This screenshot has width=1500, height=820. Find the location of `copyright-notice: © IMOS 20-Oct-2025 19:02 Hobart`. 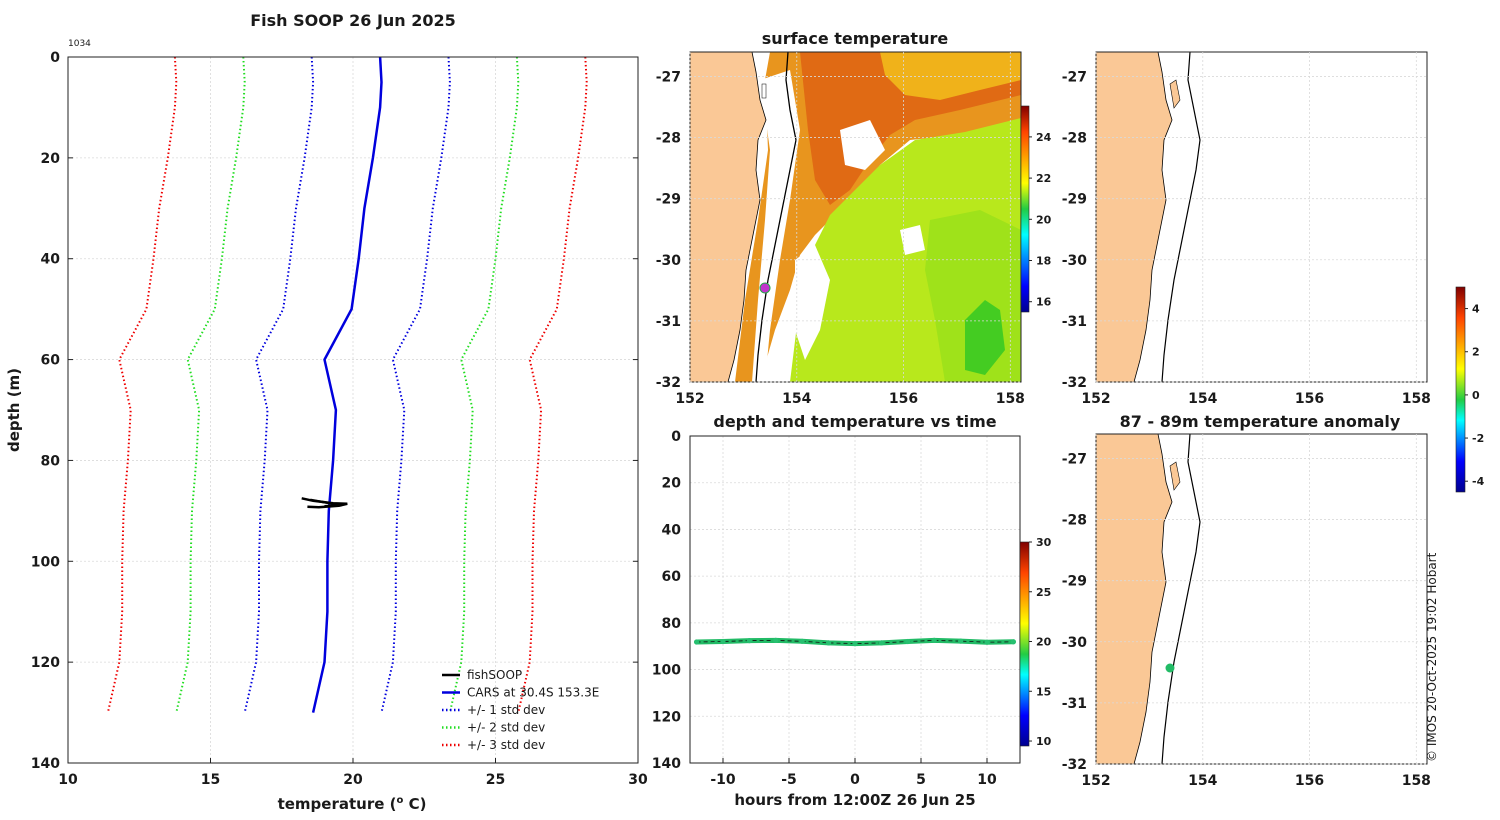

copyright-notice: © IMOS 20-Oct-2025 19:02 Hobart is located at coordinates (1432, 657).